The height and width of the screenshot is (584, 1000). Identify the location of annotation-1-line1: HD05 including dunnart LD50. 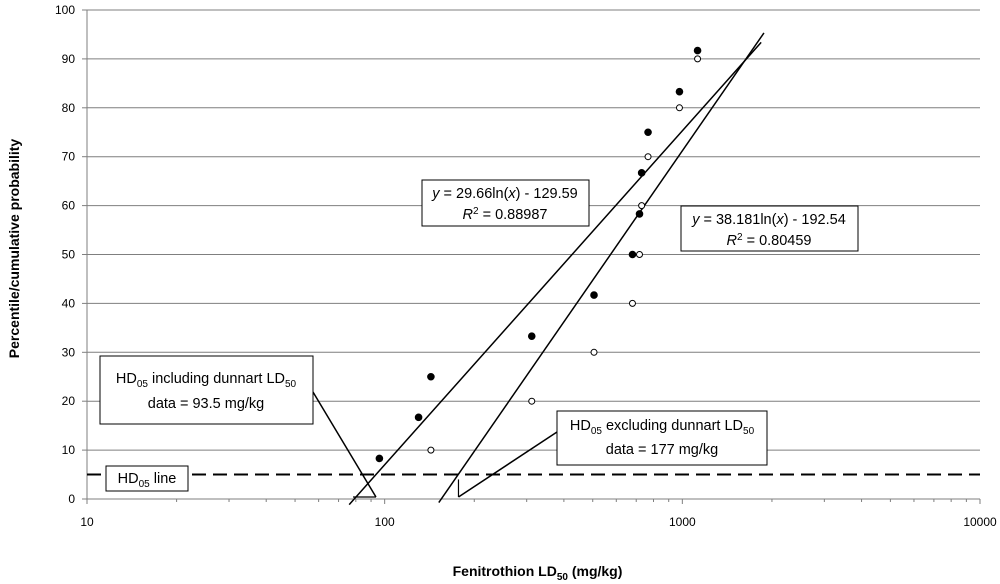
(206, 380).